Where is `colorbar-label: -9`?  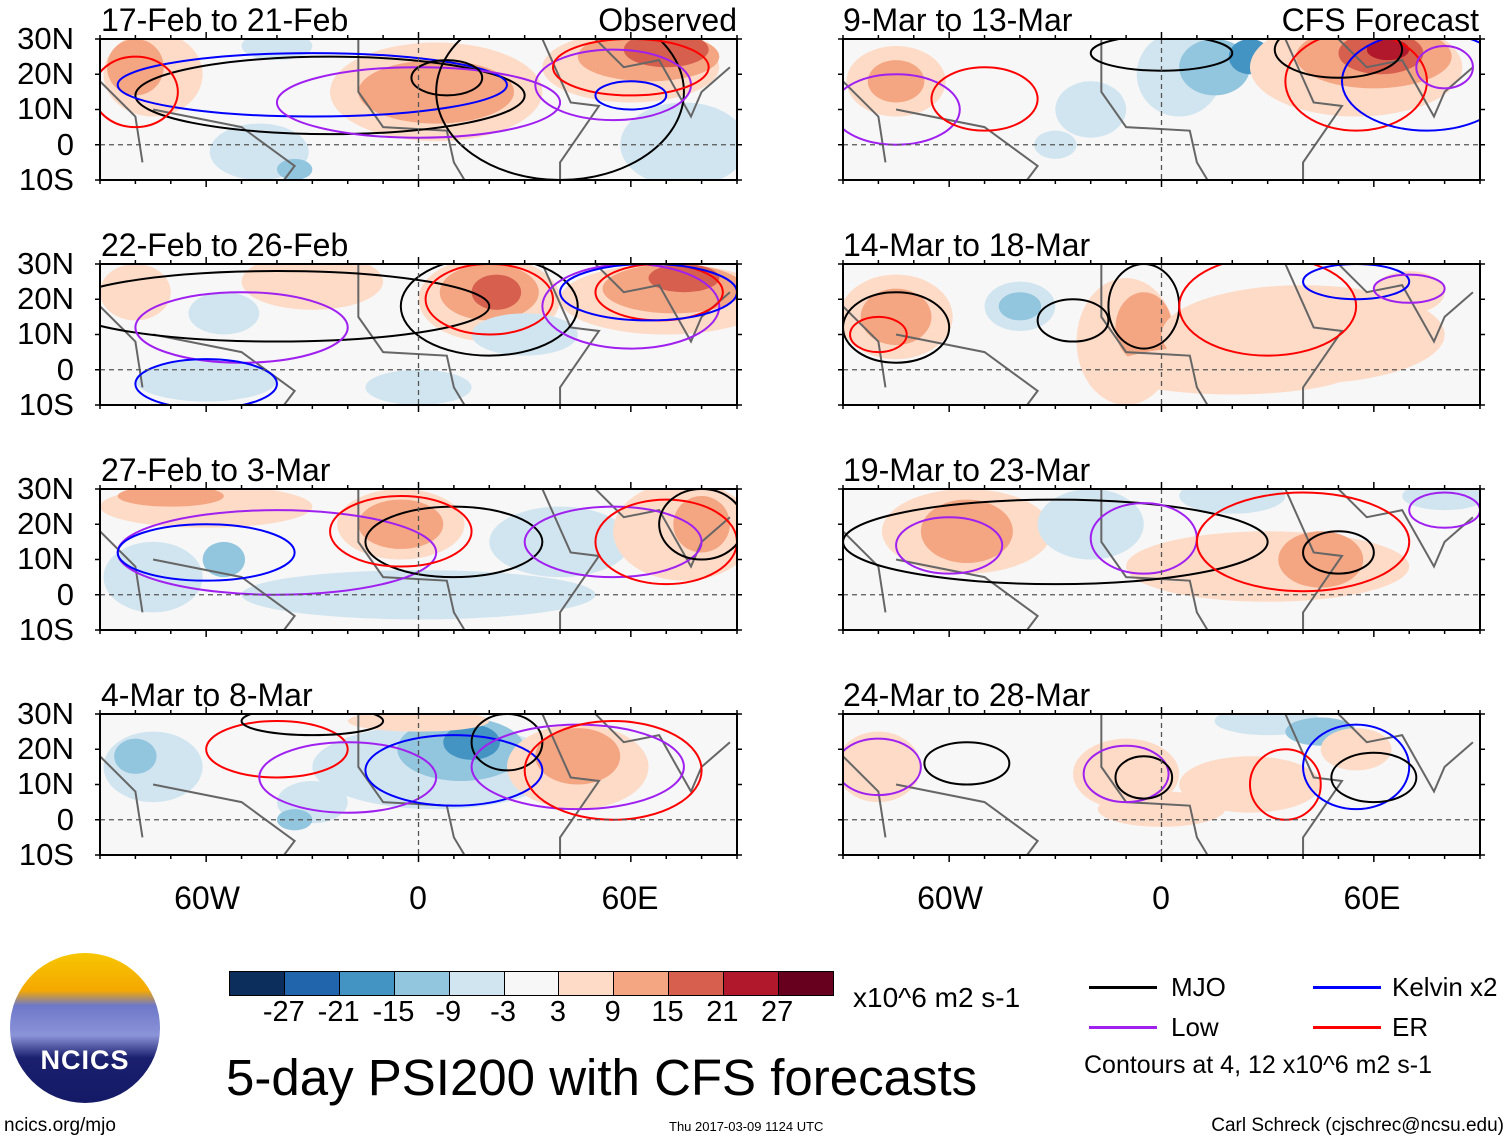 colorbar-label: -9 is located at coordinates (448, 1012).